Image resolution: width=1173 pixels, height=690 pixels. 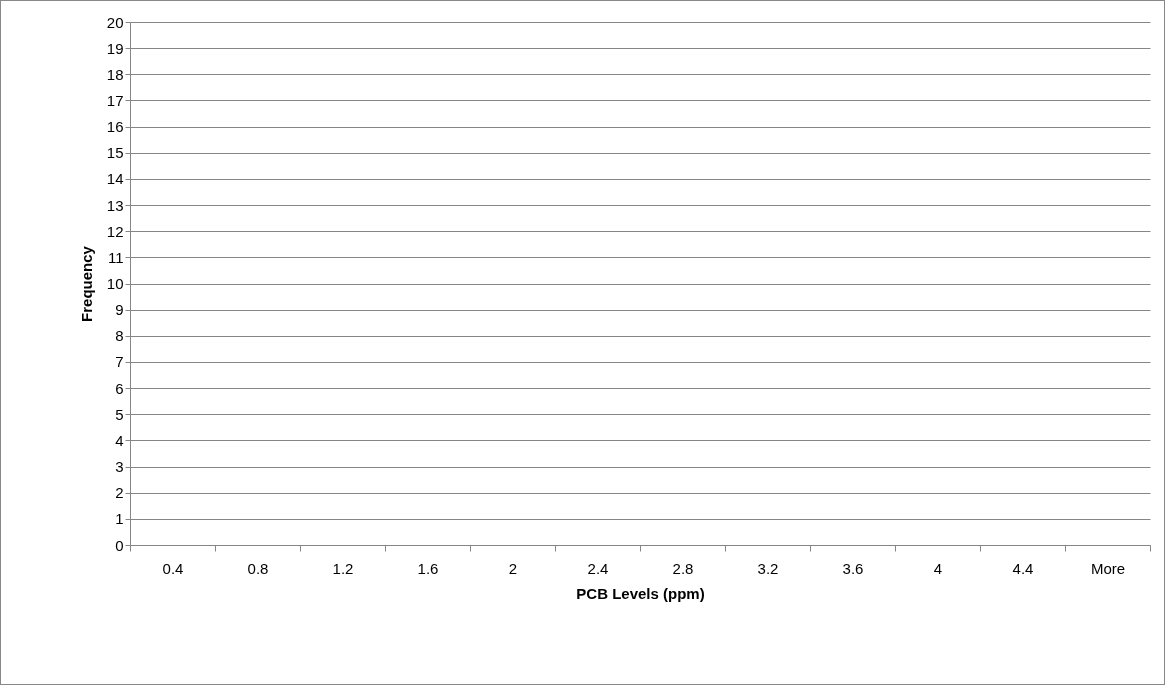 What do you see at coordinates (119, 388) in the screenshot?
I see `y-tick-label: 6` at bounding box center [119, 388].